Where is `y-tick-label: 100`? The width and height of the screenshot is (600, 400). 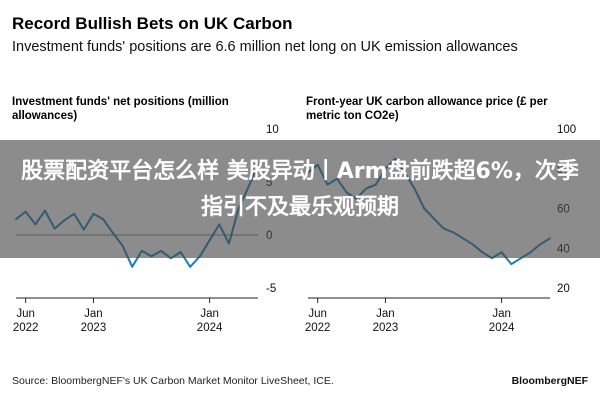
y-tick-label: 100 is located at coordinates (566, 130).